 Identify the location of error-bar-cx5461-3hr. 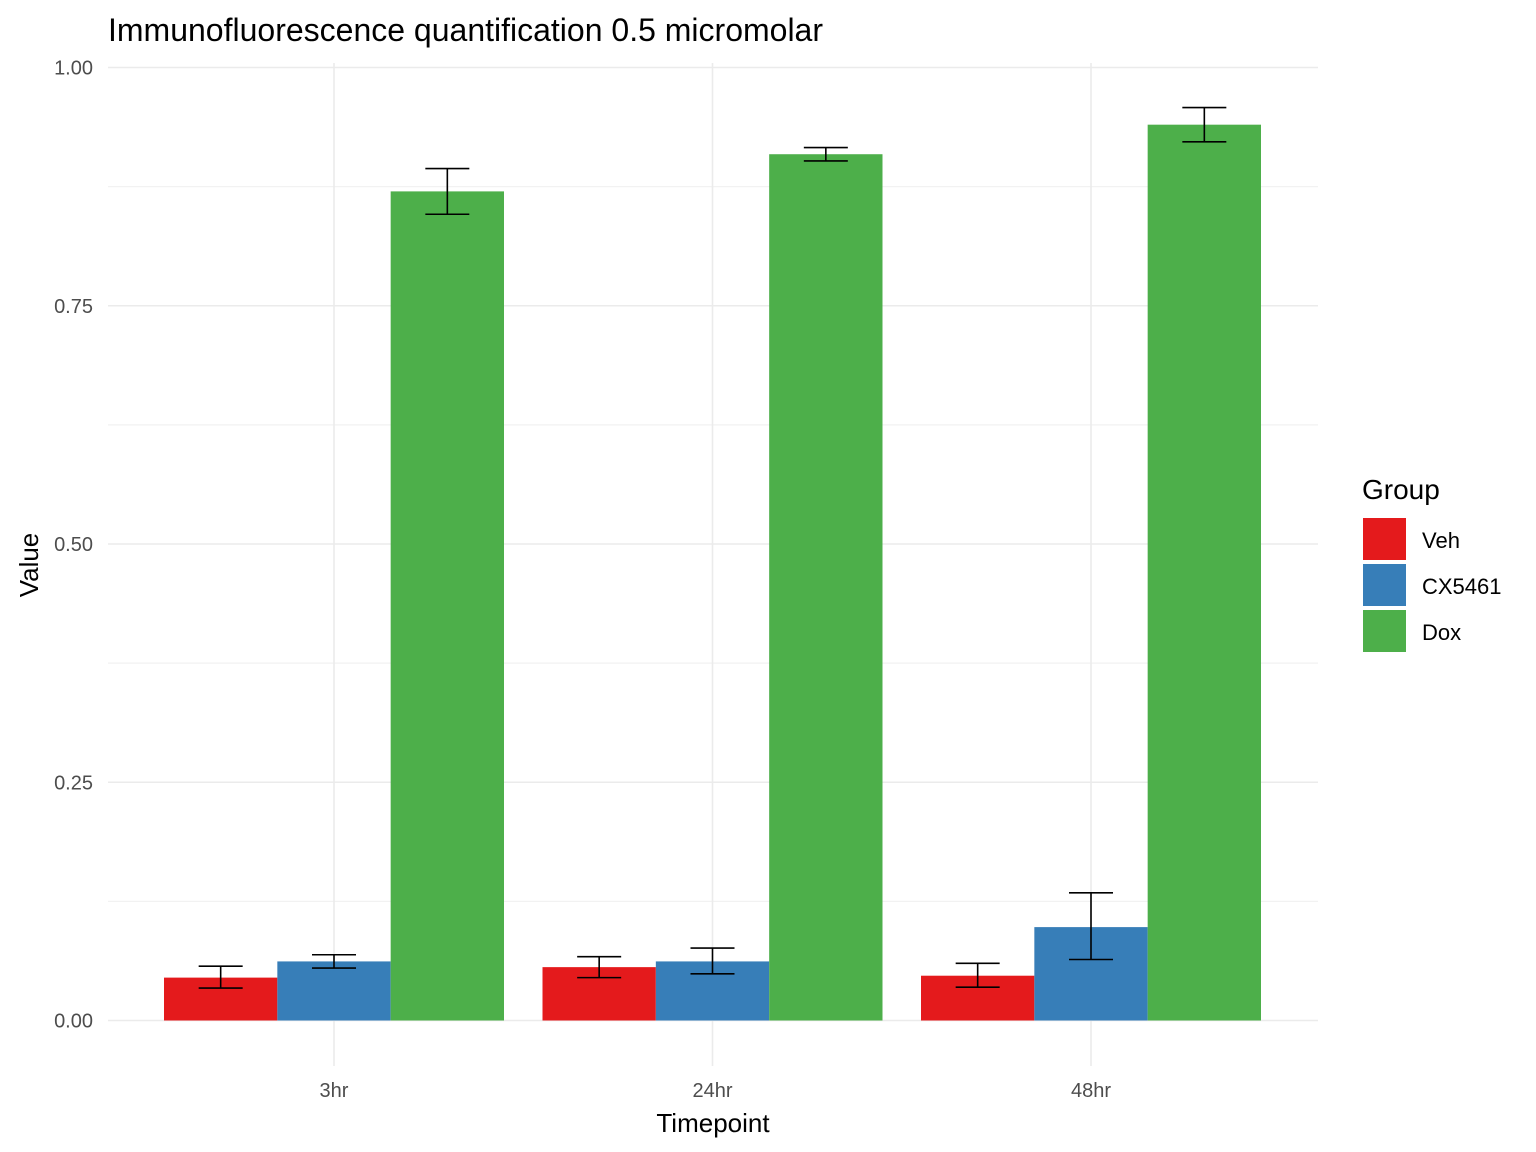
(334, 961).